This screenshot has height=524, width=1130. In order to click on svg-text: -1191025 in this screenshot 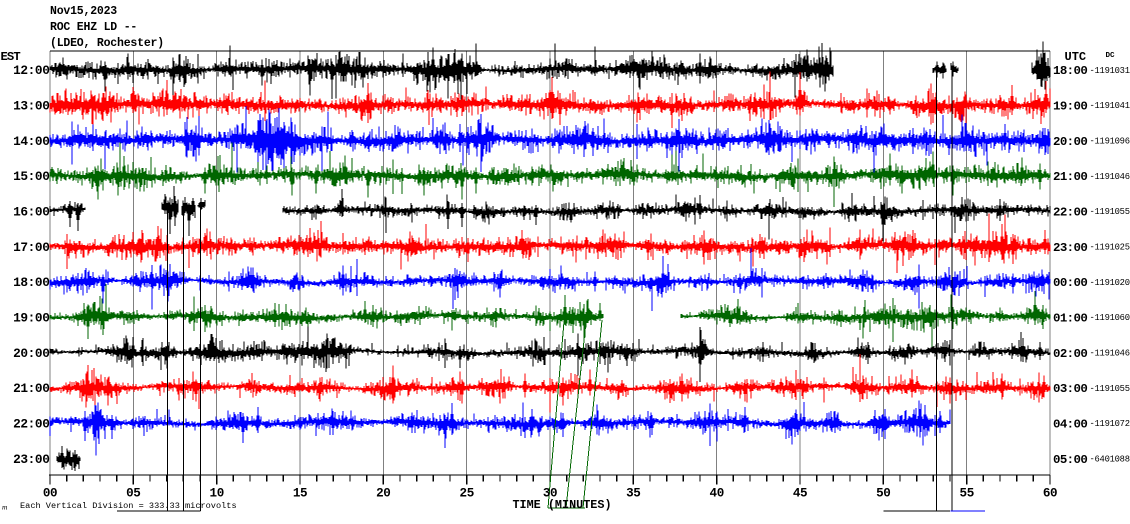, I will do `click(1110, 248)`.